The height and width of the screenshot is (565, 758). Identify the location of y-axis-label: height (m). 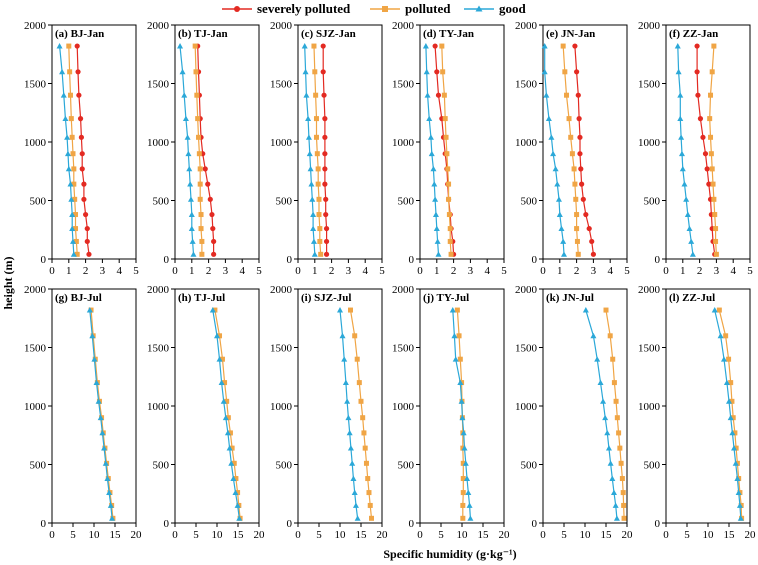
(8, 283).